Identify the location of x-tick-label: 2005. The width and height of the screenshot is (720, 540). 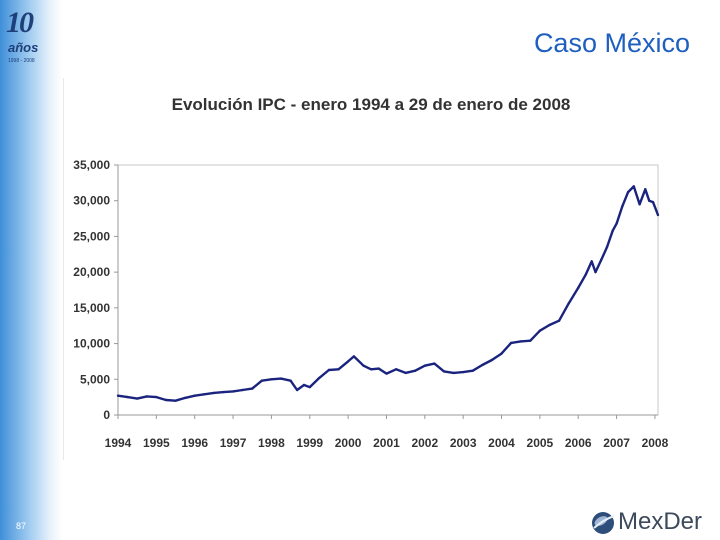
(540, 443).